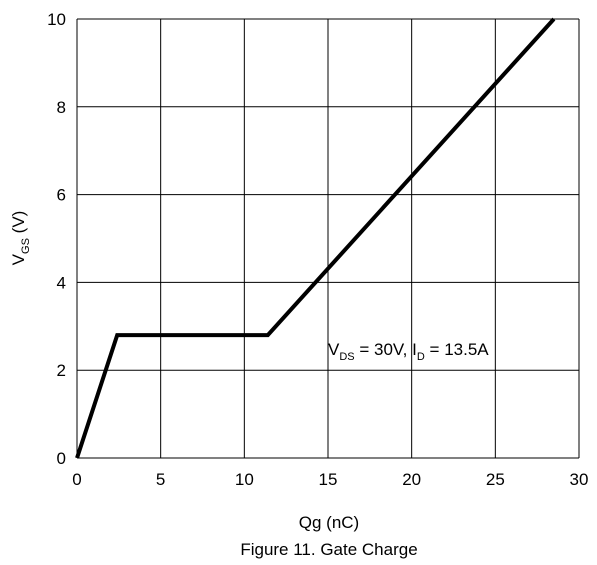 The width and height of the screenshot is (597, 565). What do you see at coordinates (160, 479) in the screenshot?
I see `x-tick-label-1: 5` at bounding box center [160, 479].